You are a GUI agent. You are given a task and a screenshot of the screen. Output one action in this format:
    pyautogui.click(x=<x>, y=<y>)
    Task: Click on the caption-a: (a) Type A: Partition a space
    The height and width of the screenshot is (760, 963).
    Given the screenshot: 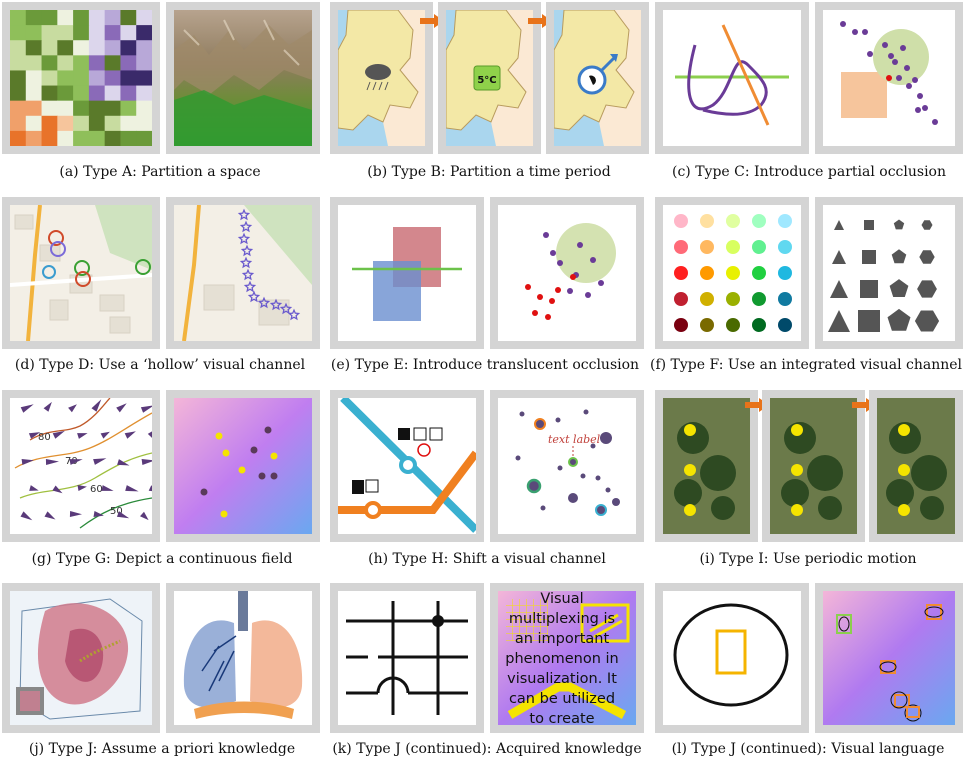 What is the action you would take?
    pyautogui.click(x=160, y=172)
    